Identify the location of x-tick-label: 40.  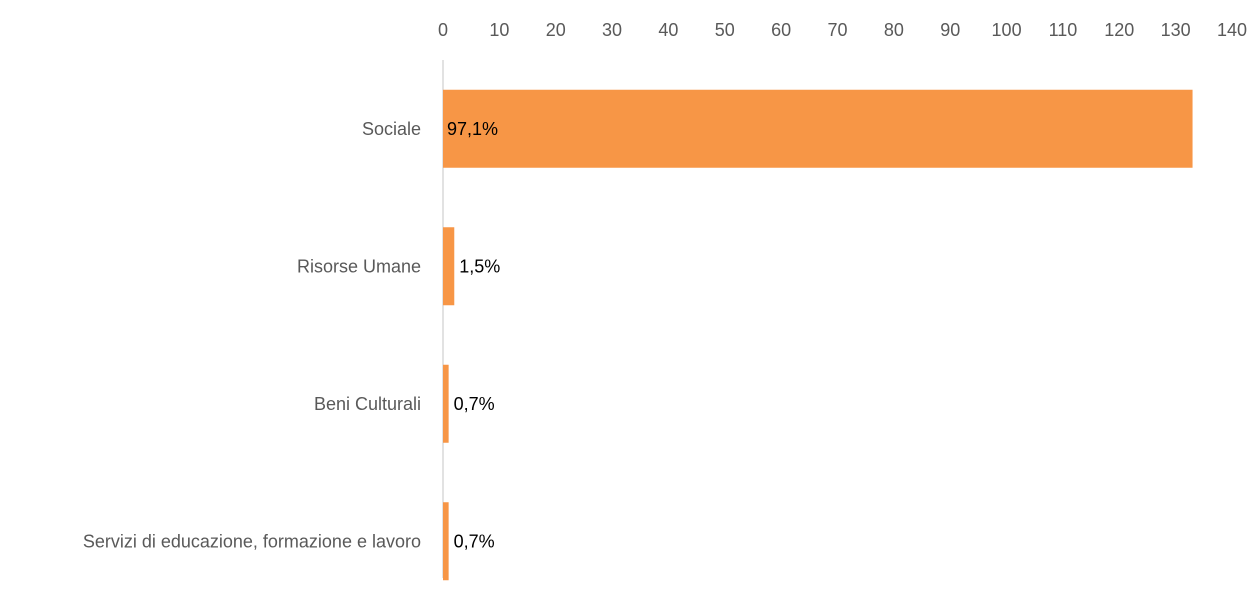
(668, 30).